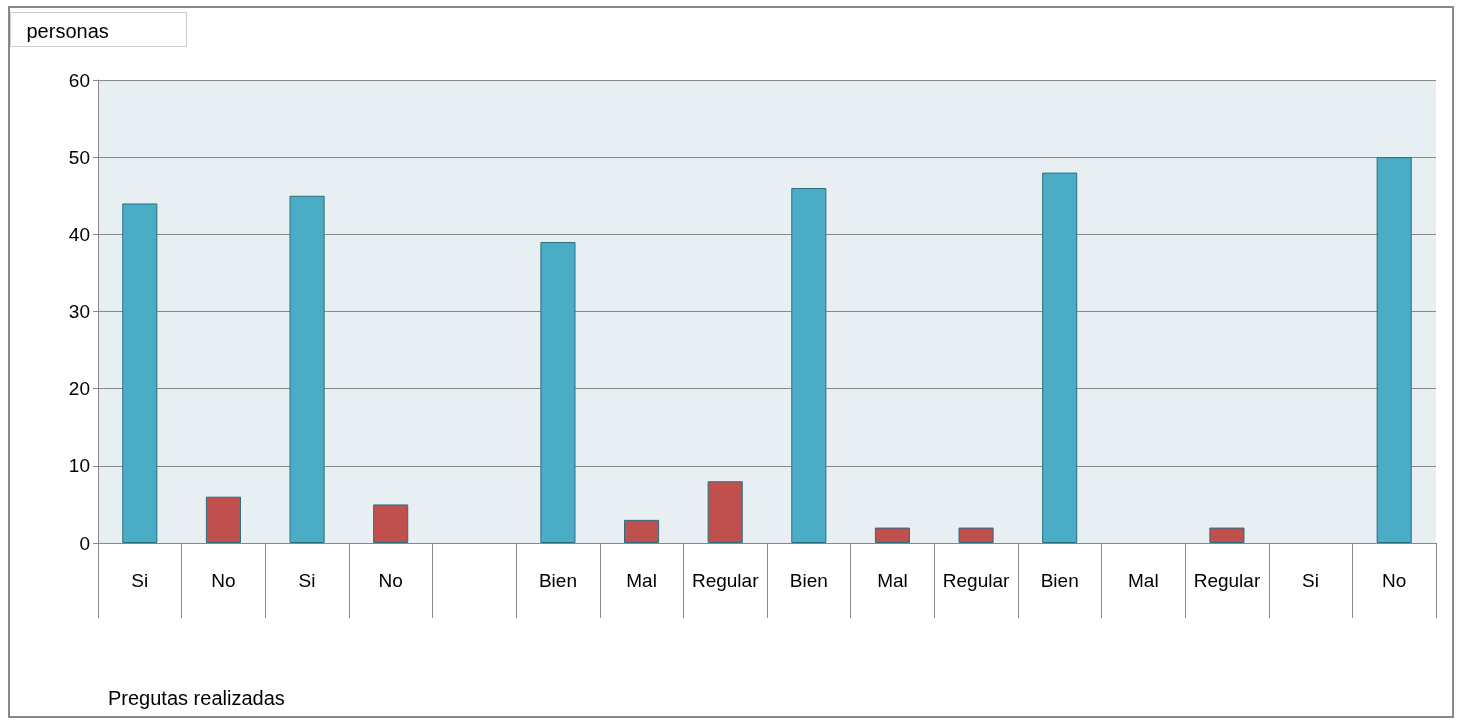  I want to click on y-tick-label: 0, so click(84, 543).